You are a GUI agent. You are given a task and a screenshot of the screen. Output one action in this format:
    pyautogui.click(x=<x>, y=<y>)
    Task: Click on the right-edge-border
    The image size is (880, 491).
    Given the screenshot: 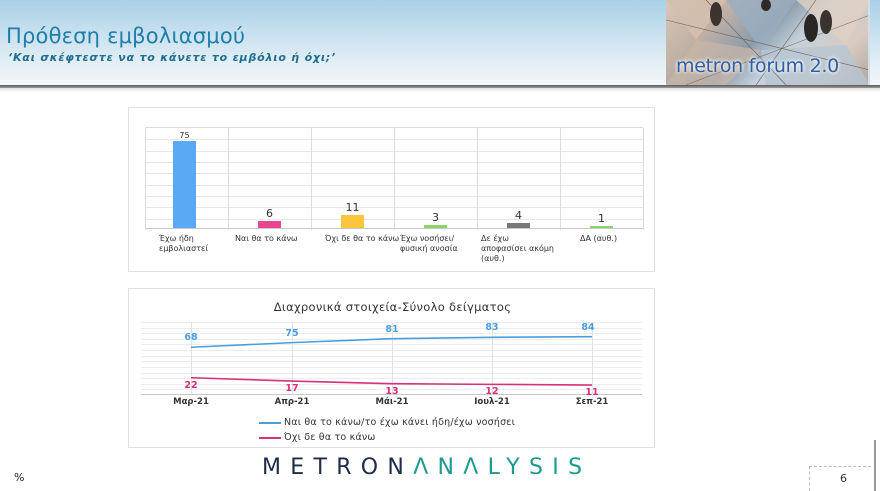 What is the action you would take?
    pyautogui.click(x=875, y=465)
    